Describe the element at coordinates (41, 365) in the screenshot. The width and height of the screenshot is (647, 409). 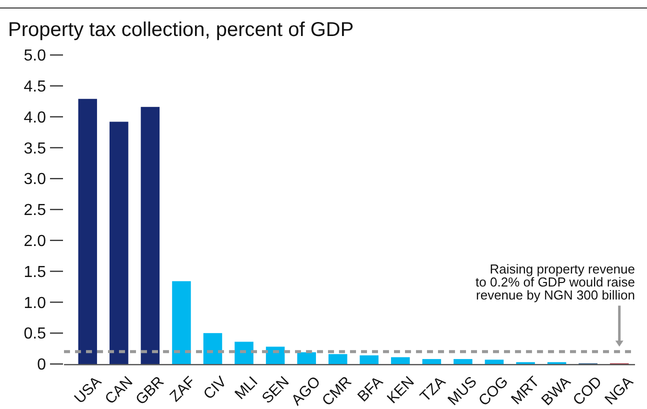
I see `y-tick-label: 0` at that location.